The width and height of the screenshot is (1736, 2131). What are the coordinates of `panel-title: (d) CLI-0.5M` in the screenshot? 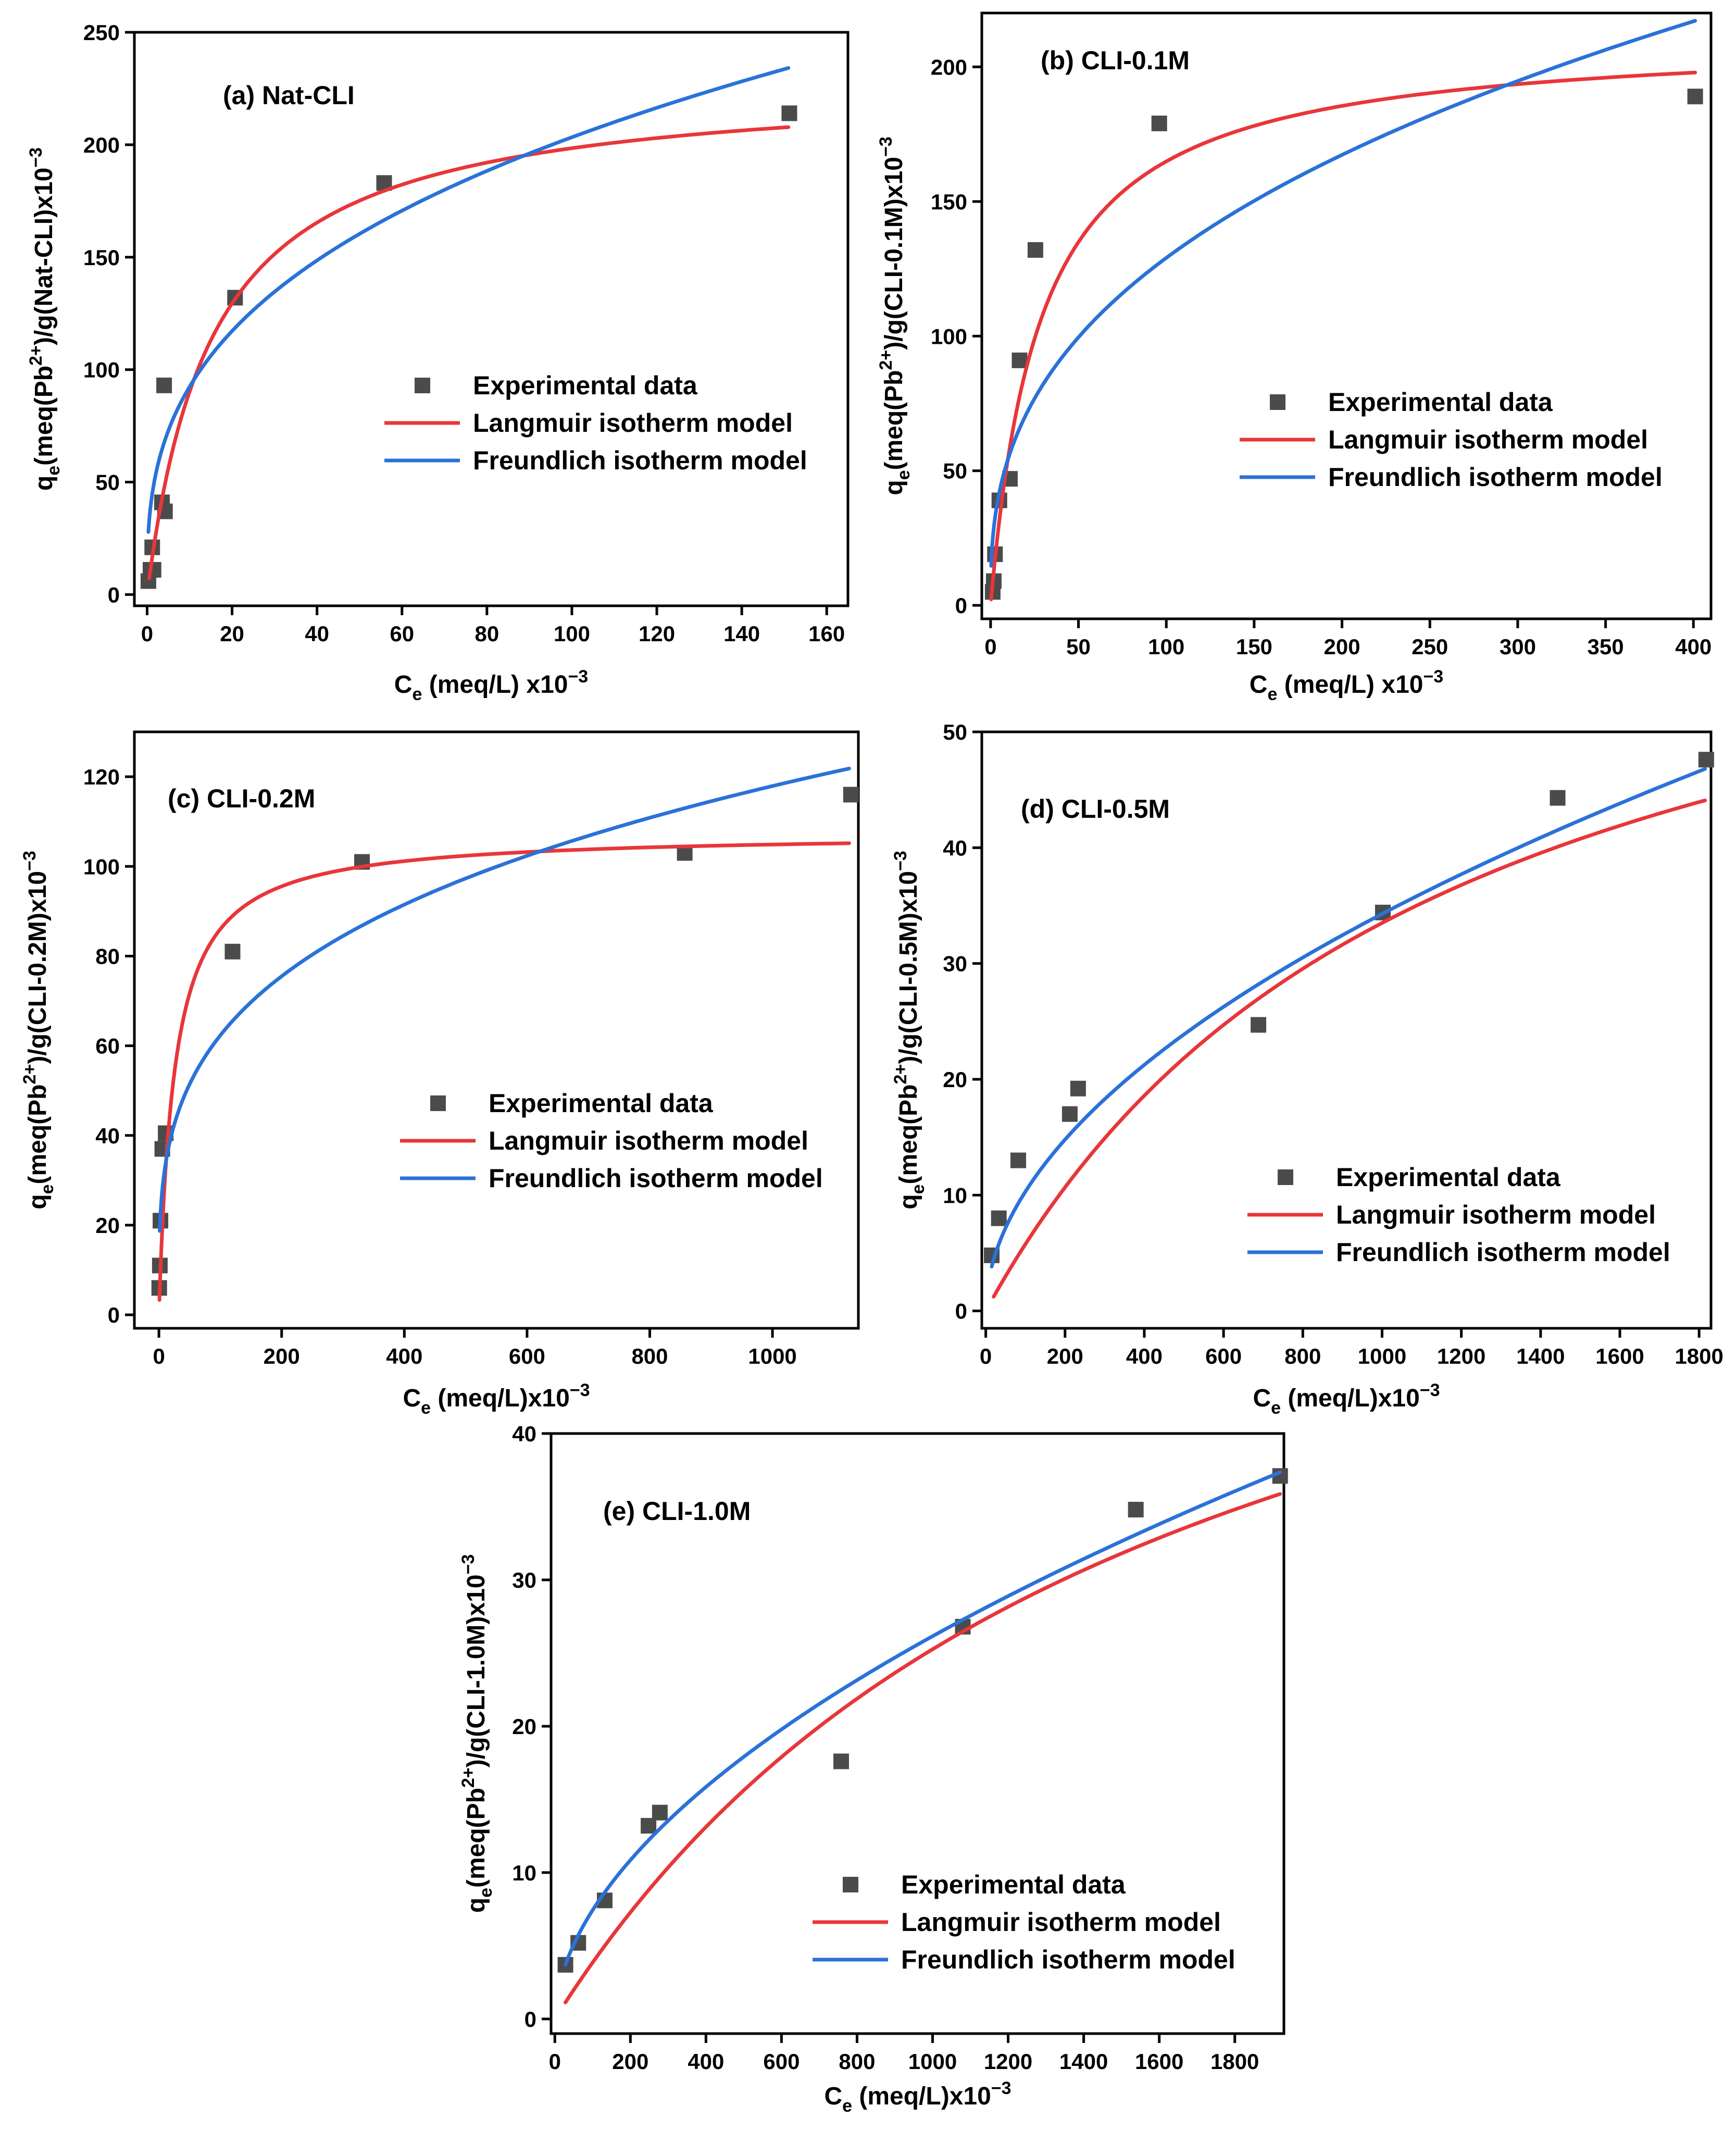 It's located at (1095, 809).